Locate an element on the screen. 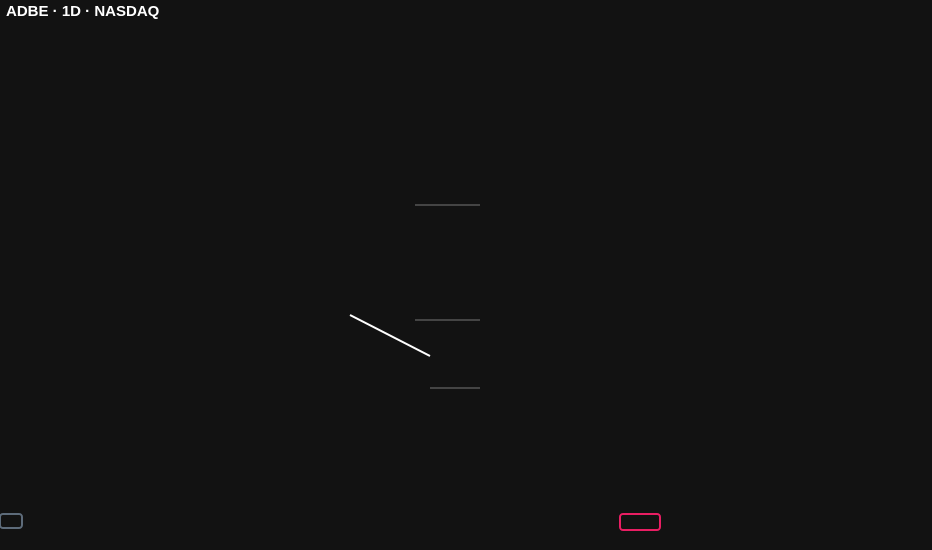  chart-title: ADBE · 1D · NASDAQ is located at coordinates (83, 11).